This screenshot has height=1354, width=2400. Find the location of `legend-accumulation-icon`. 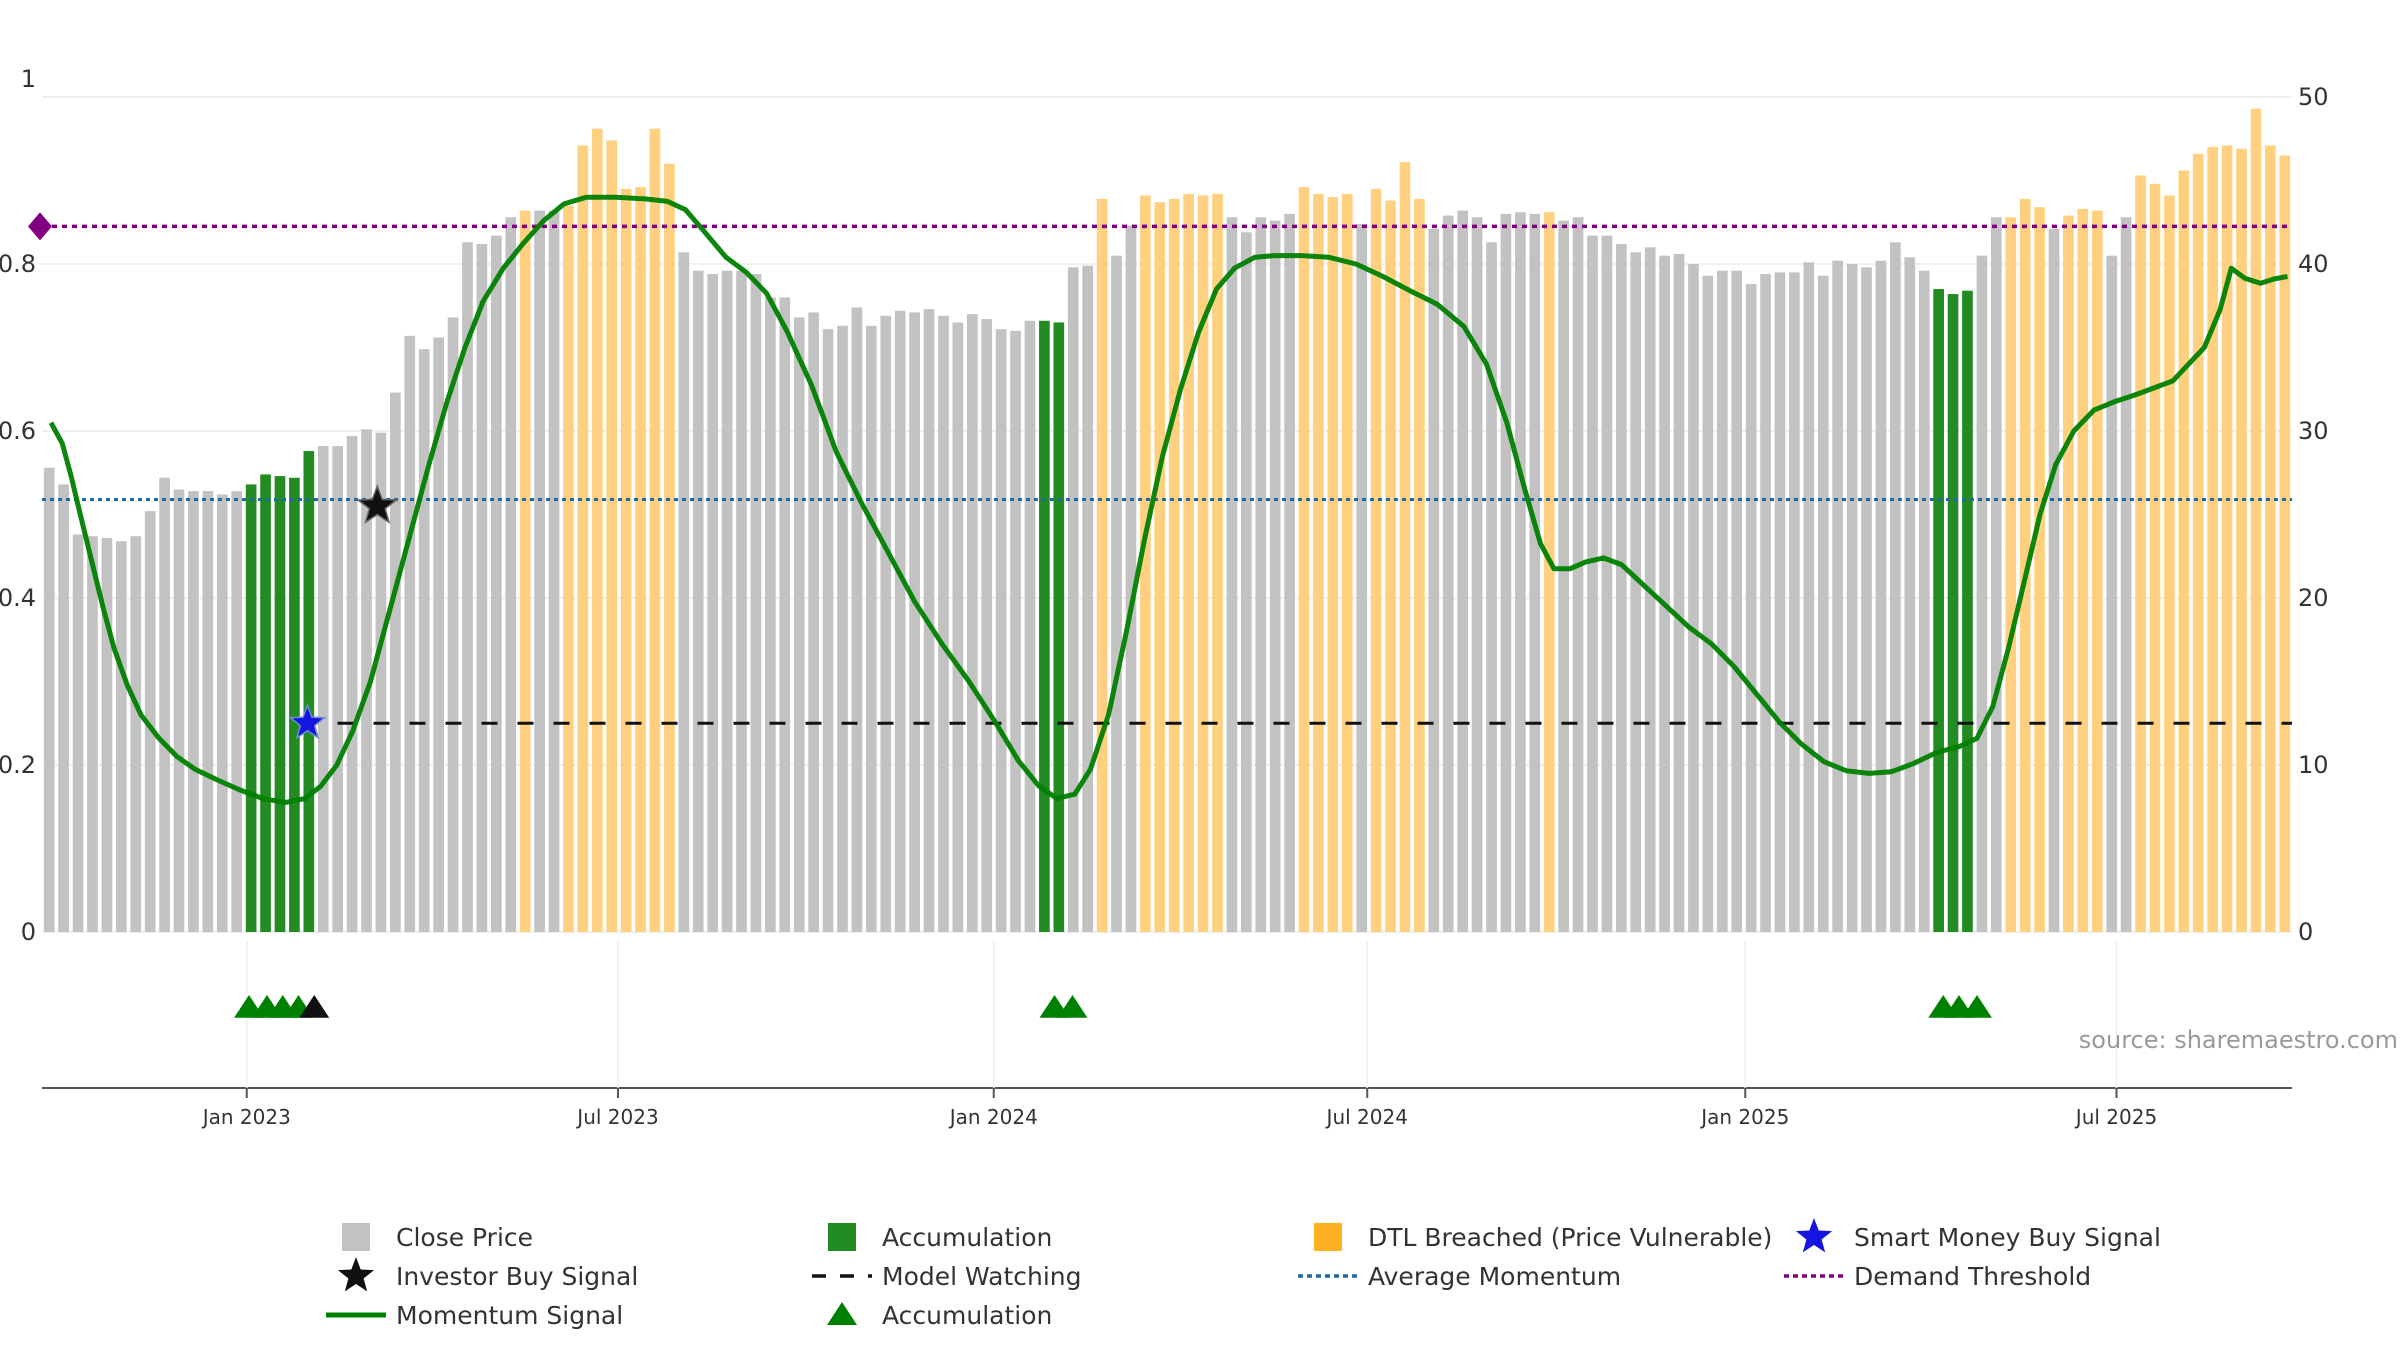

legend-accumulation-icon is located at coordinates (842, 1237).